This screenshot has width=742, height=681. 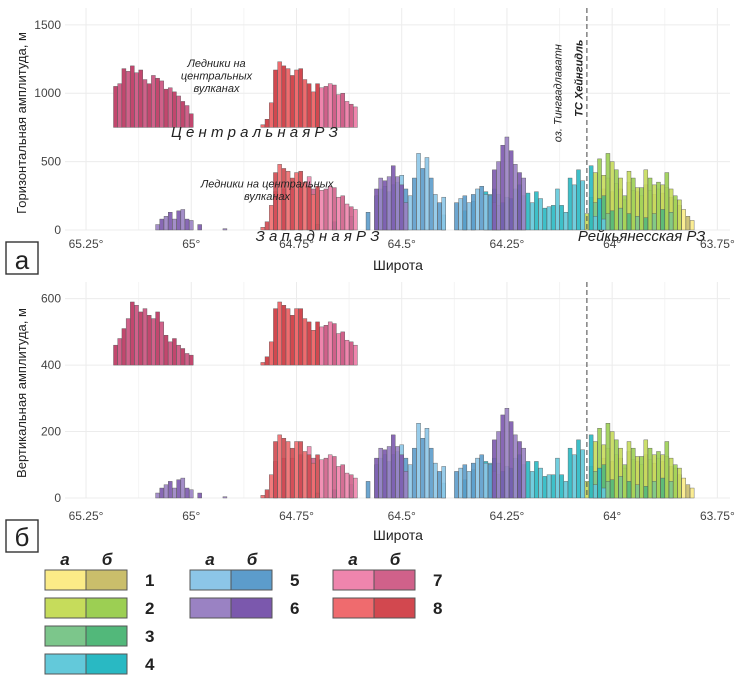 I want to click on legend-label: 2, so click(x=149, y=608).